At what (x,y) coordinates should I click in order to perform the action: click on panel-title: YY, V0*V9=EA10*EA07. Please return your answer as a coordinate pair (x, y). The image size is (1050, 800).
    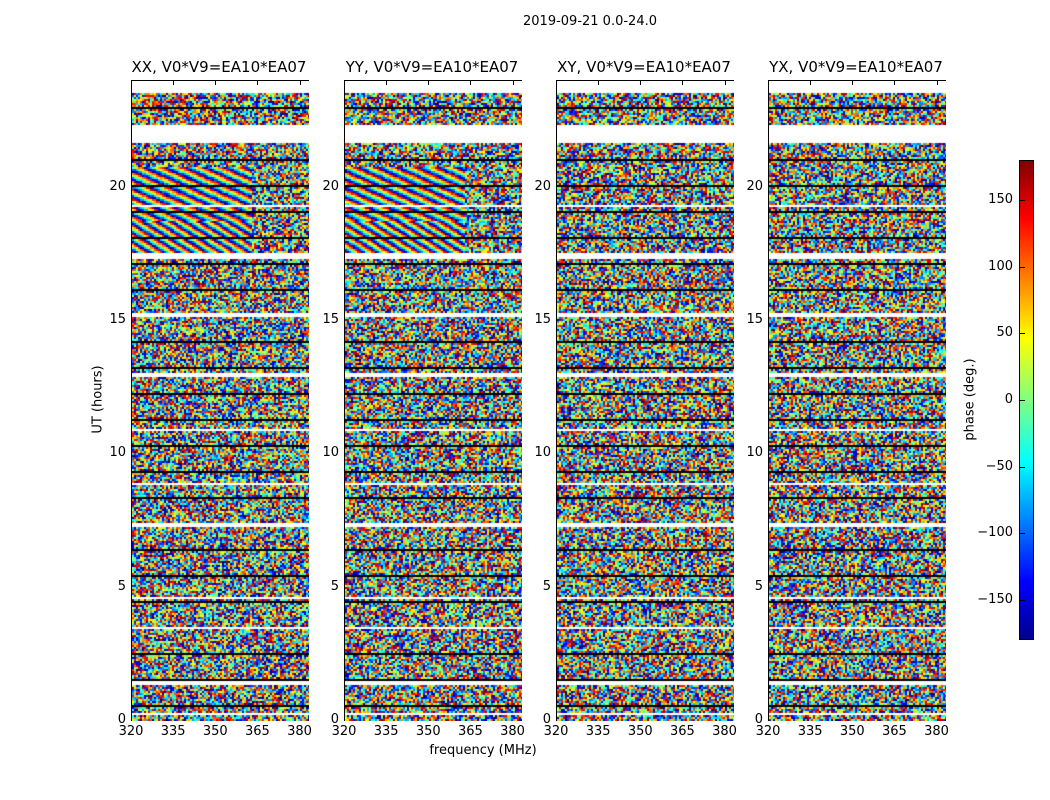
    Looking at the image, I should click on (432, 67).